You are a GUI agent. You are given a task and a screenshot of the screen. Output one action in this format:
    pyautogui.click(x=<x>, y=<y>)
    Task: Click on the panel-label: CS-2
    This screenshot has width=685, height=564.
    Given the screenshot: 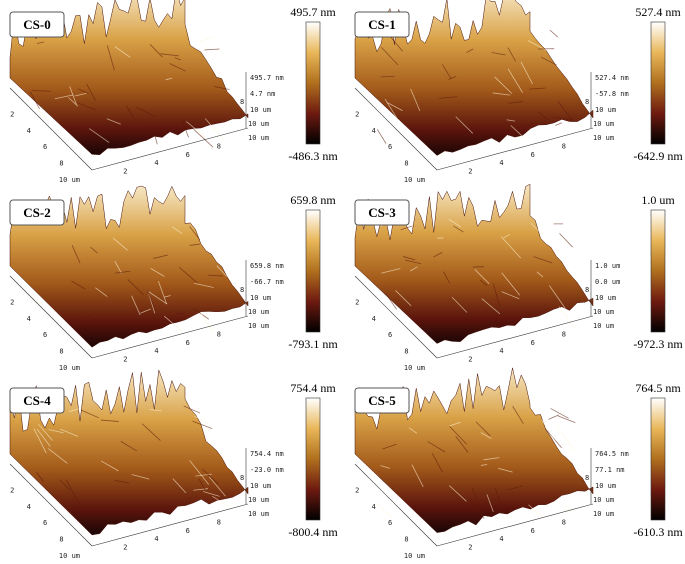 What is the action you would take?
    pyautogui.click(x=36, y=212)
    